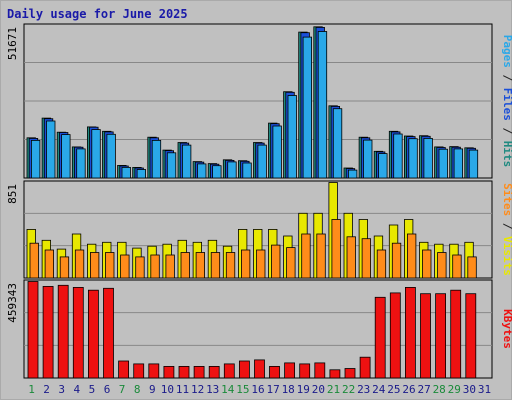  Describe the element at coordinates (318, 389) in the screenshot. I see `day-label-20: 20` at that location.